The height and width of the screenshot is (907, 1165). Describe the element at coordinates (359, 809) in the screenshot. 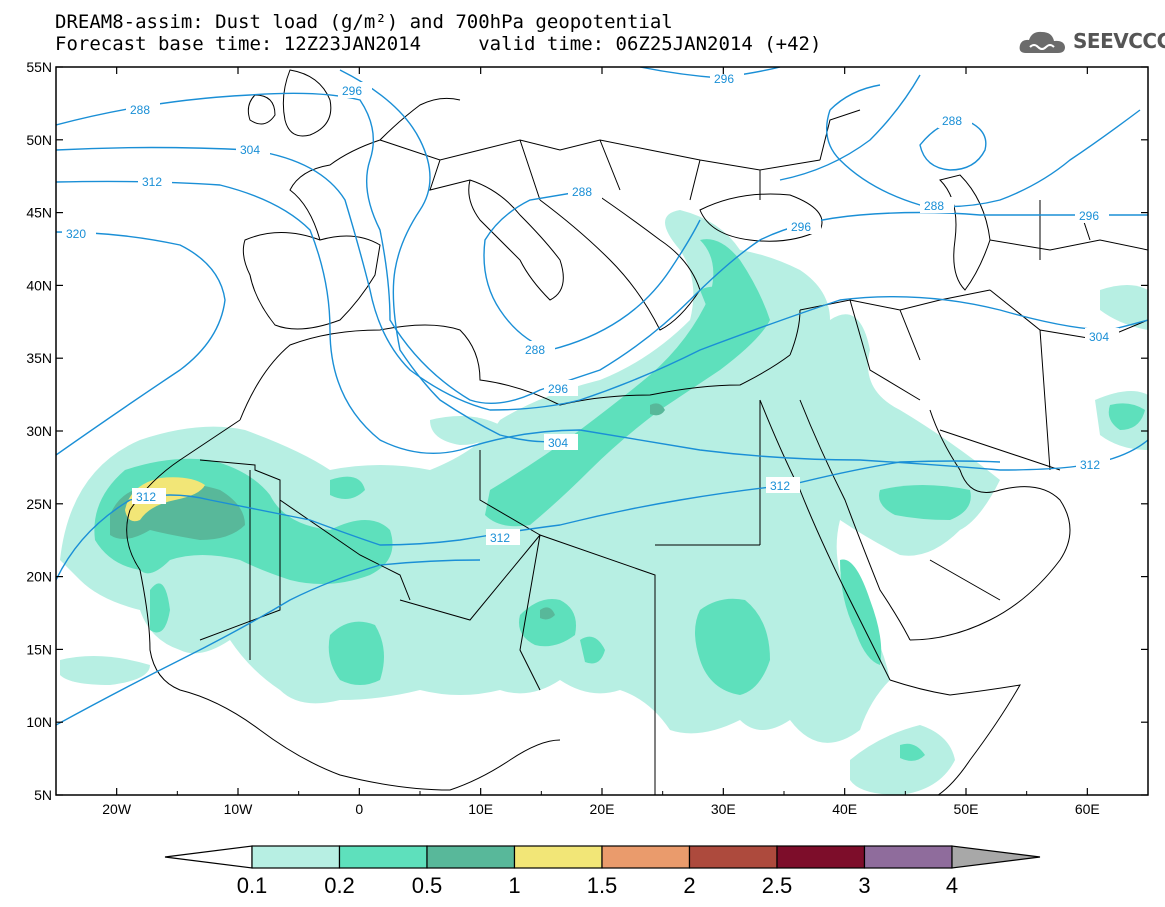

I see `lon-tick-label: 0` at that location.